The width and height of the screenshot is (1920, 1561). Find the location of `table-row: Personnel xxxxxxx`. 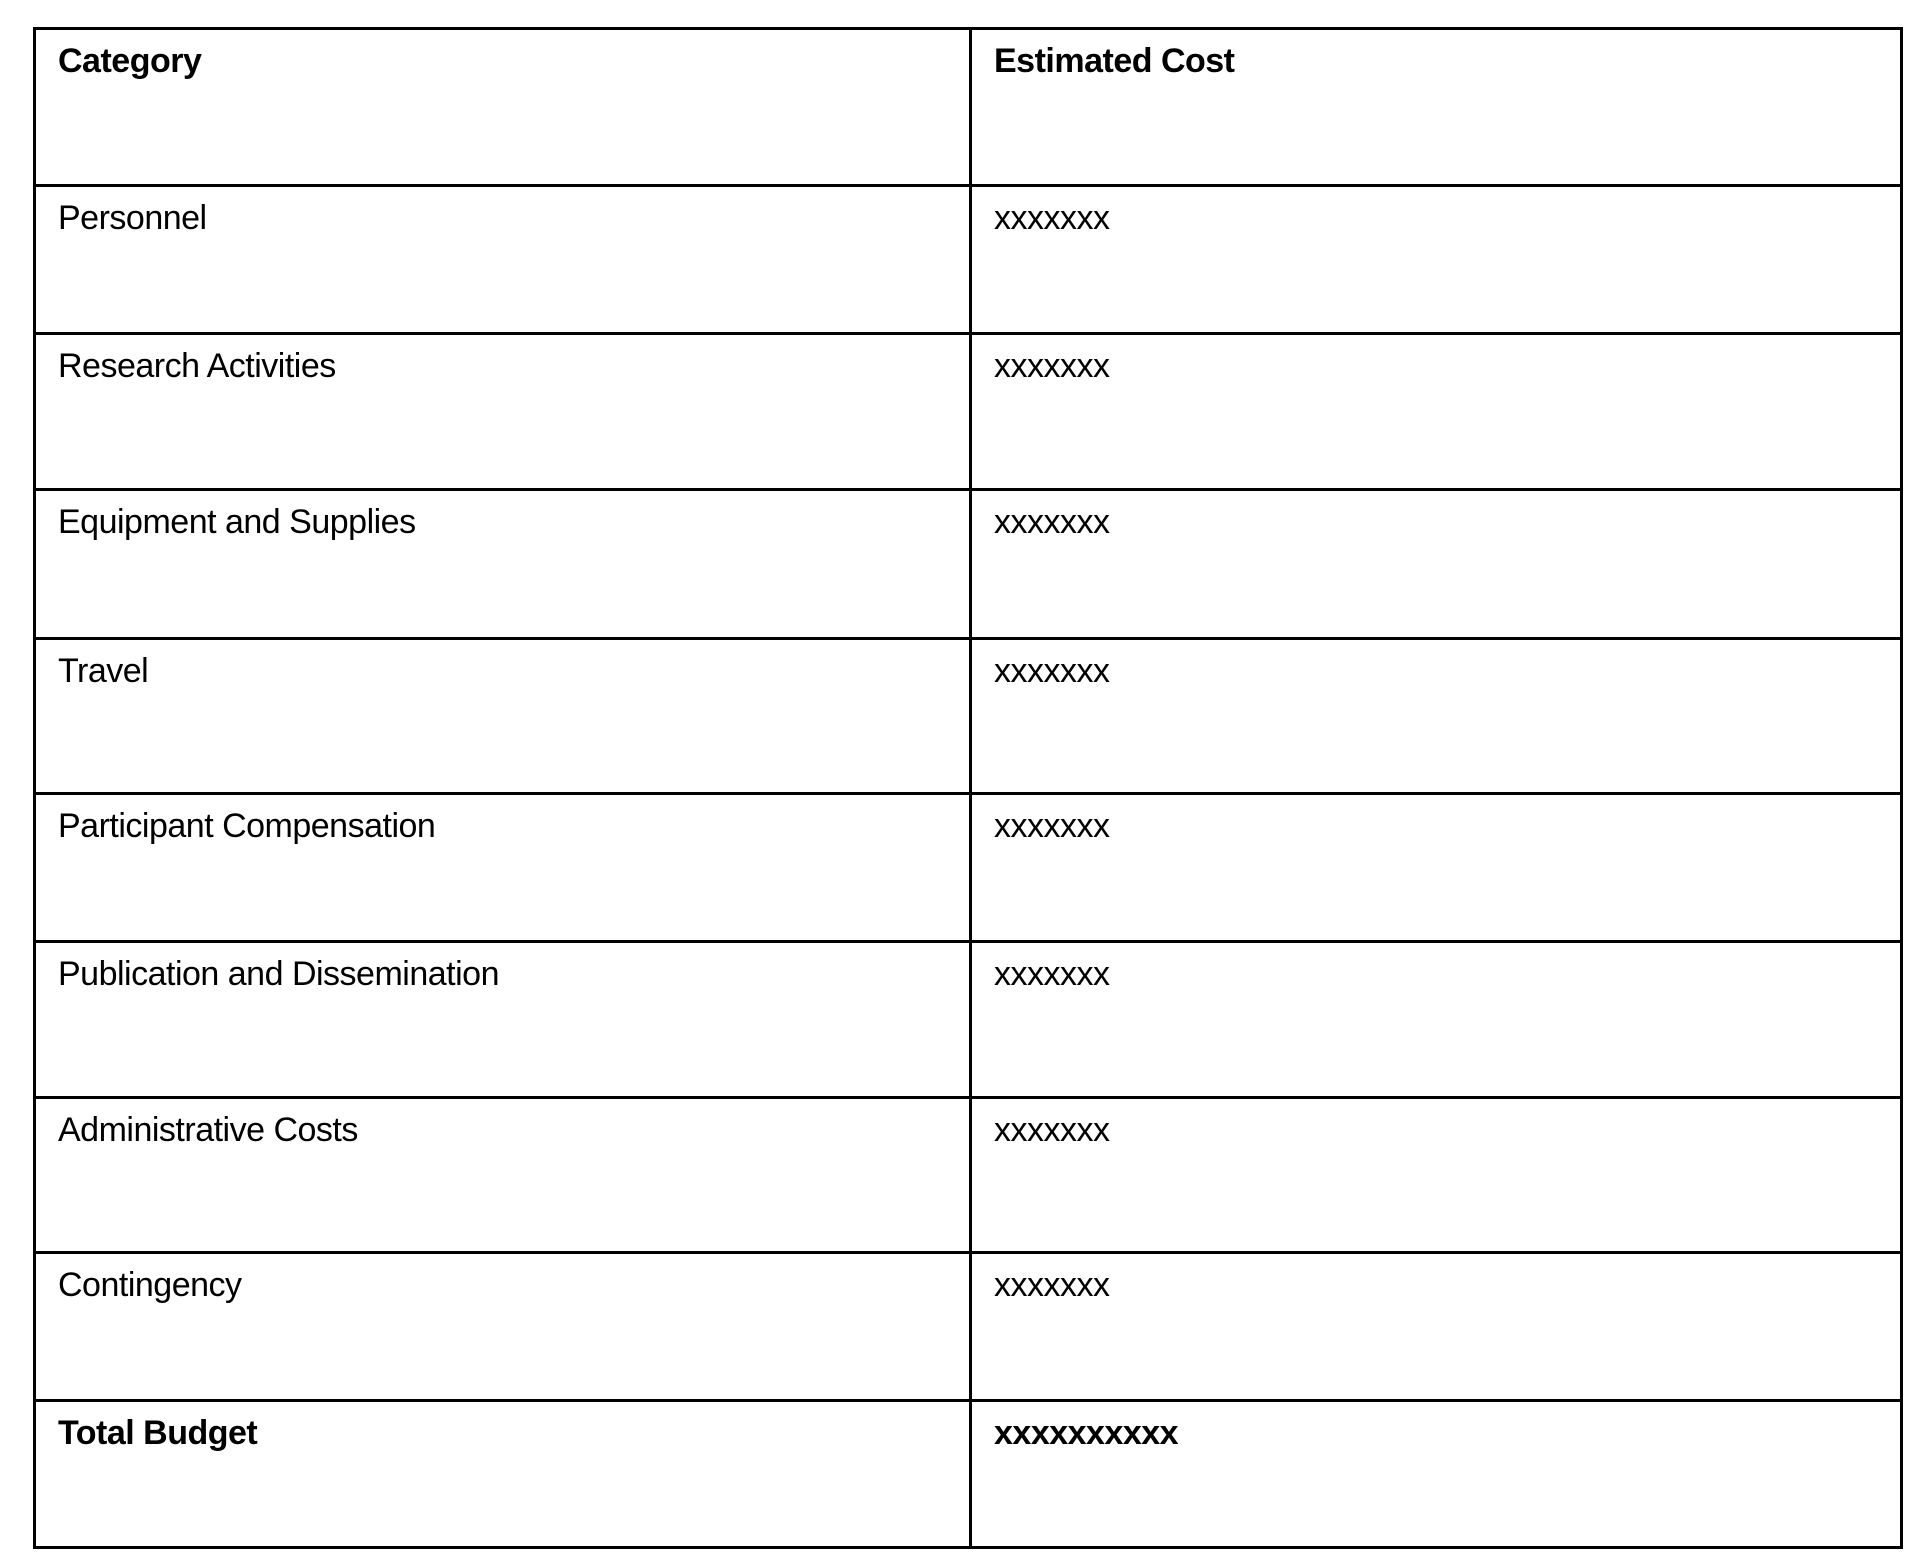

table-row: Personnel xxxxxxx is located at coordinates (968, 259).